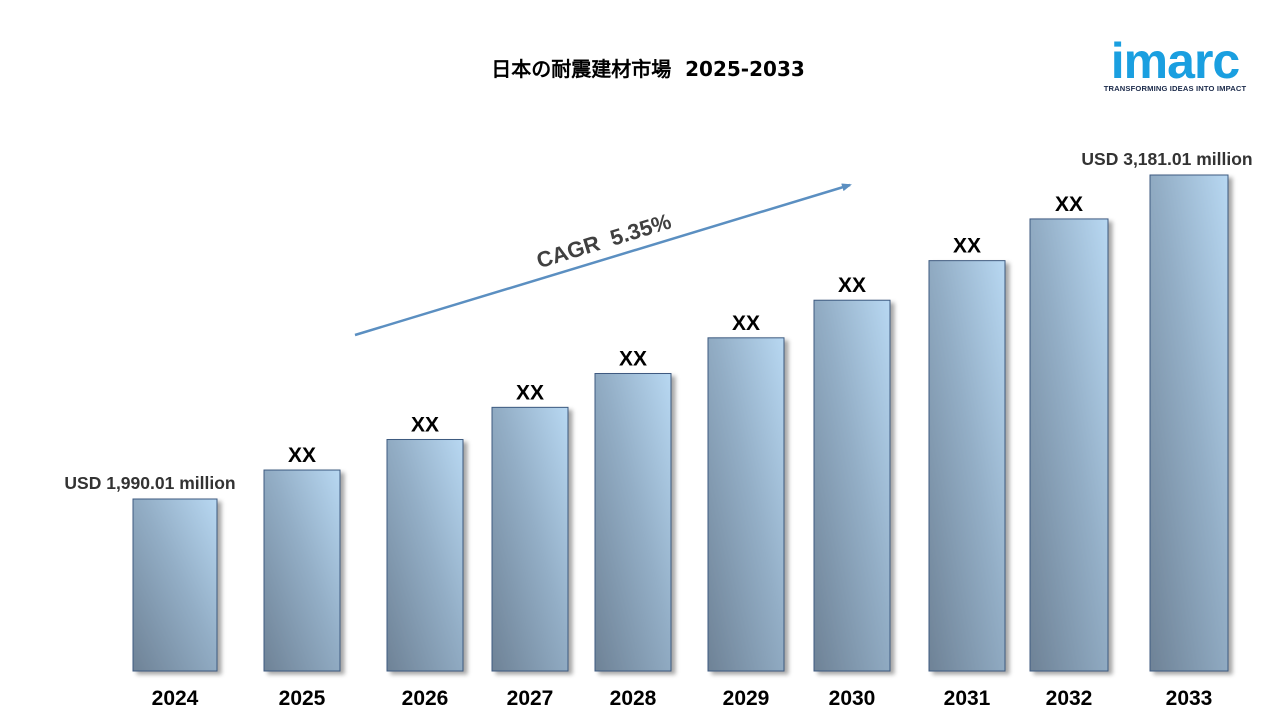  Describe the element at coordinates (175, 585) in the screenshot. I see `bar-2024` at that location.